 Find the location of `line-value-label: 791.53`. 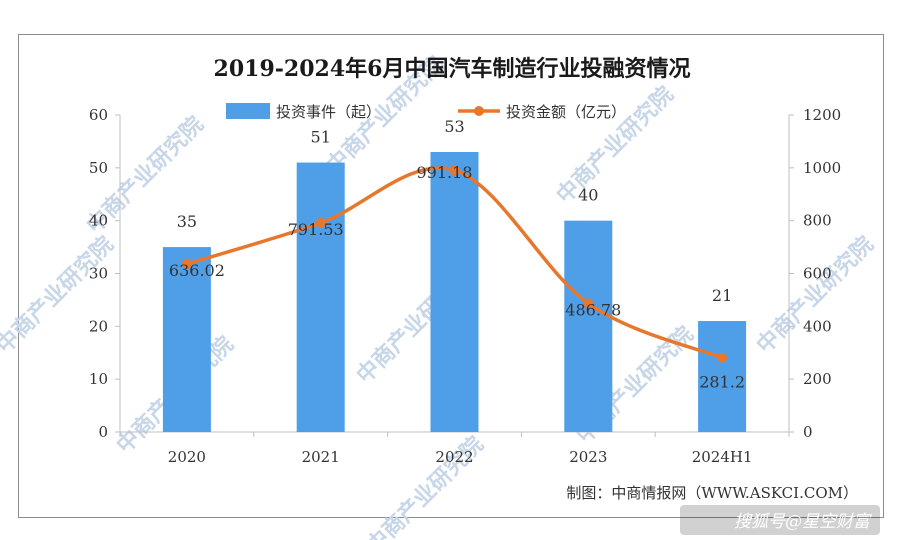

line-value-label: 791.53 is located at coordinates (316, 229).